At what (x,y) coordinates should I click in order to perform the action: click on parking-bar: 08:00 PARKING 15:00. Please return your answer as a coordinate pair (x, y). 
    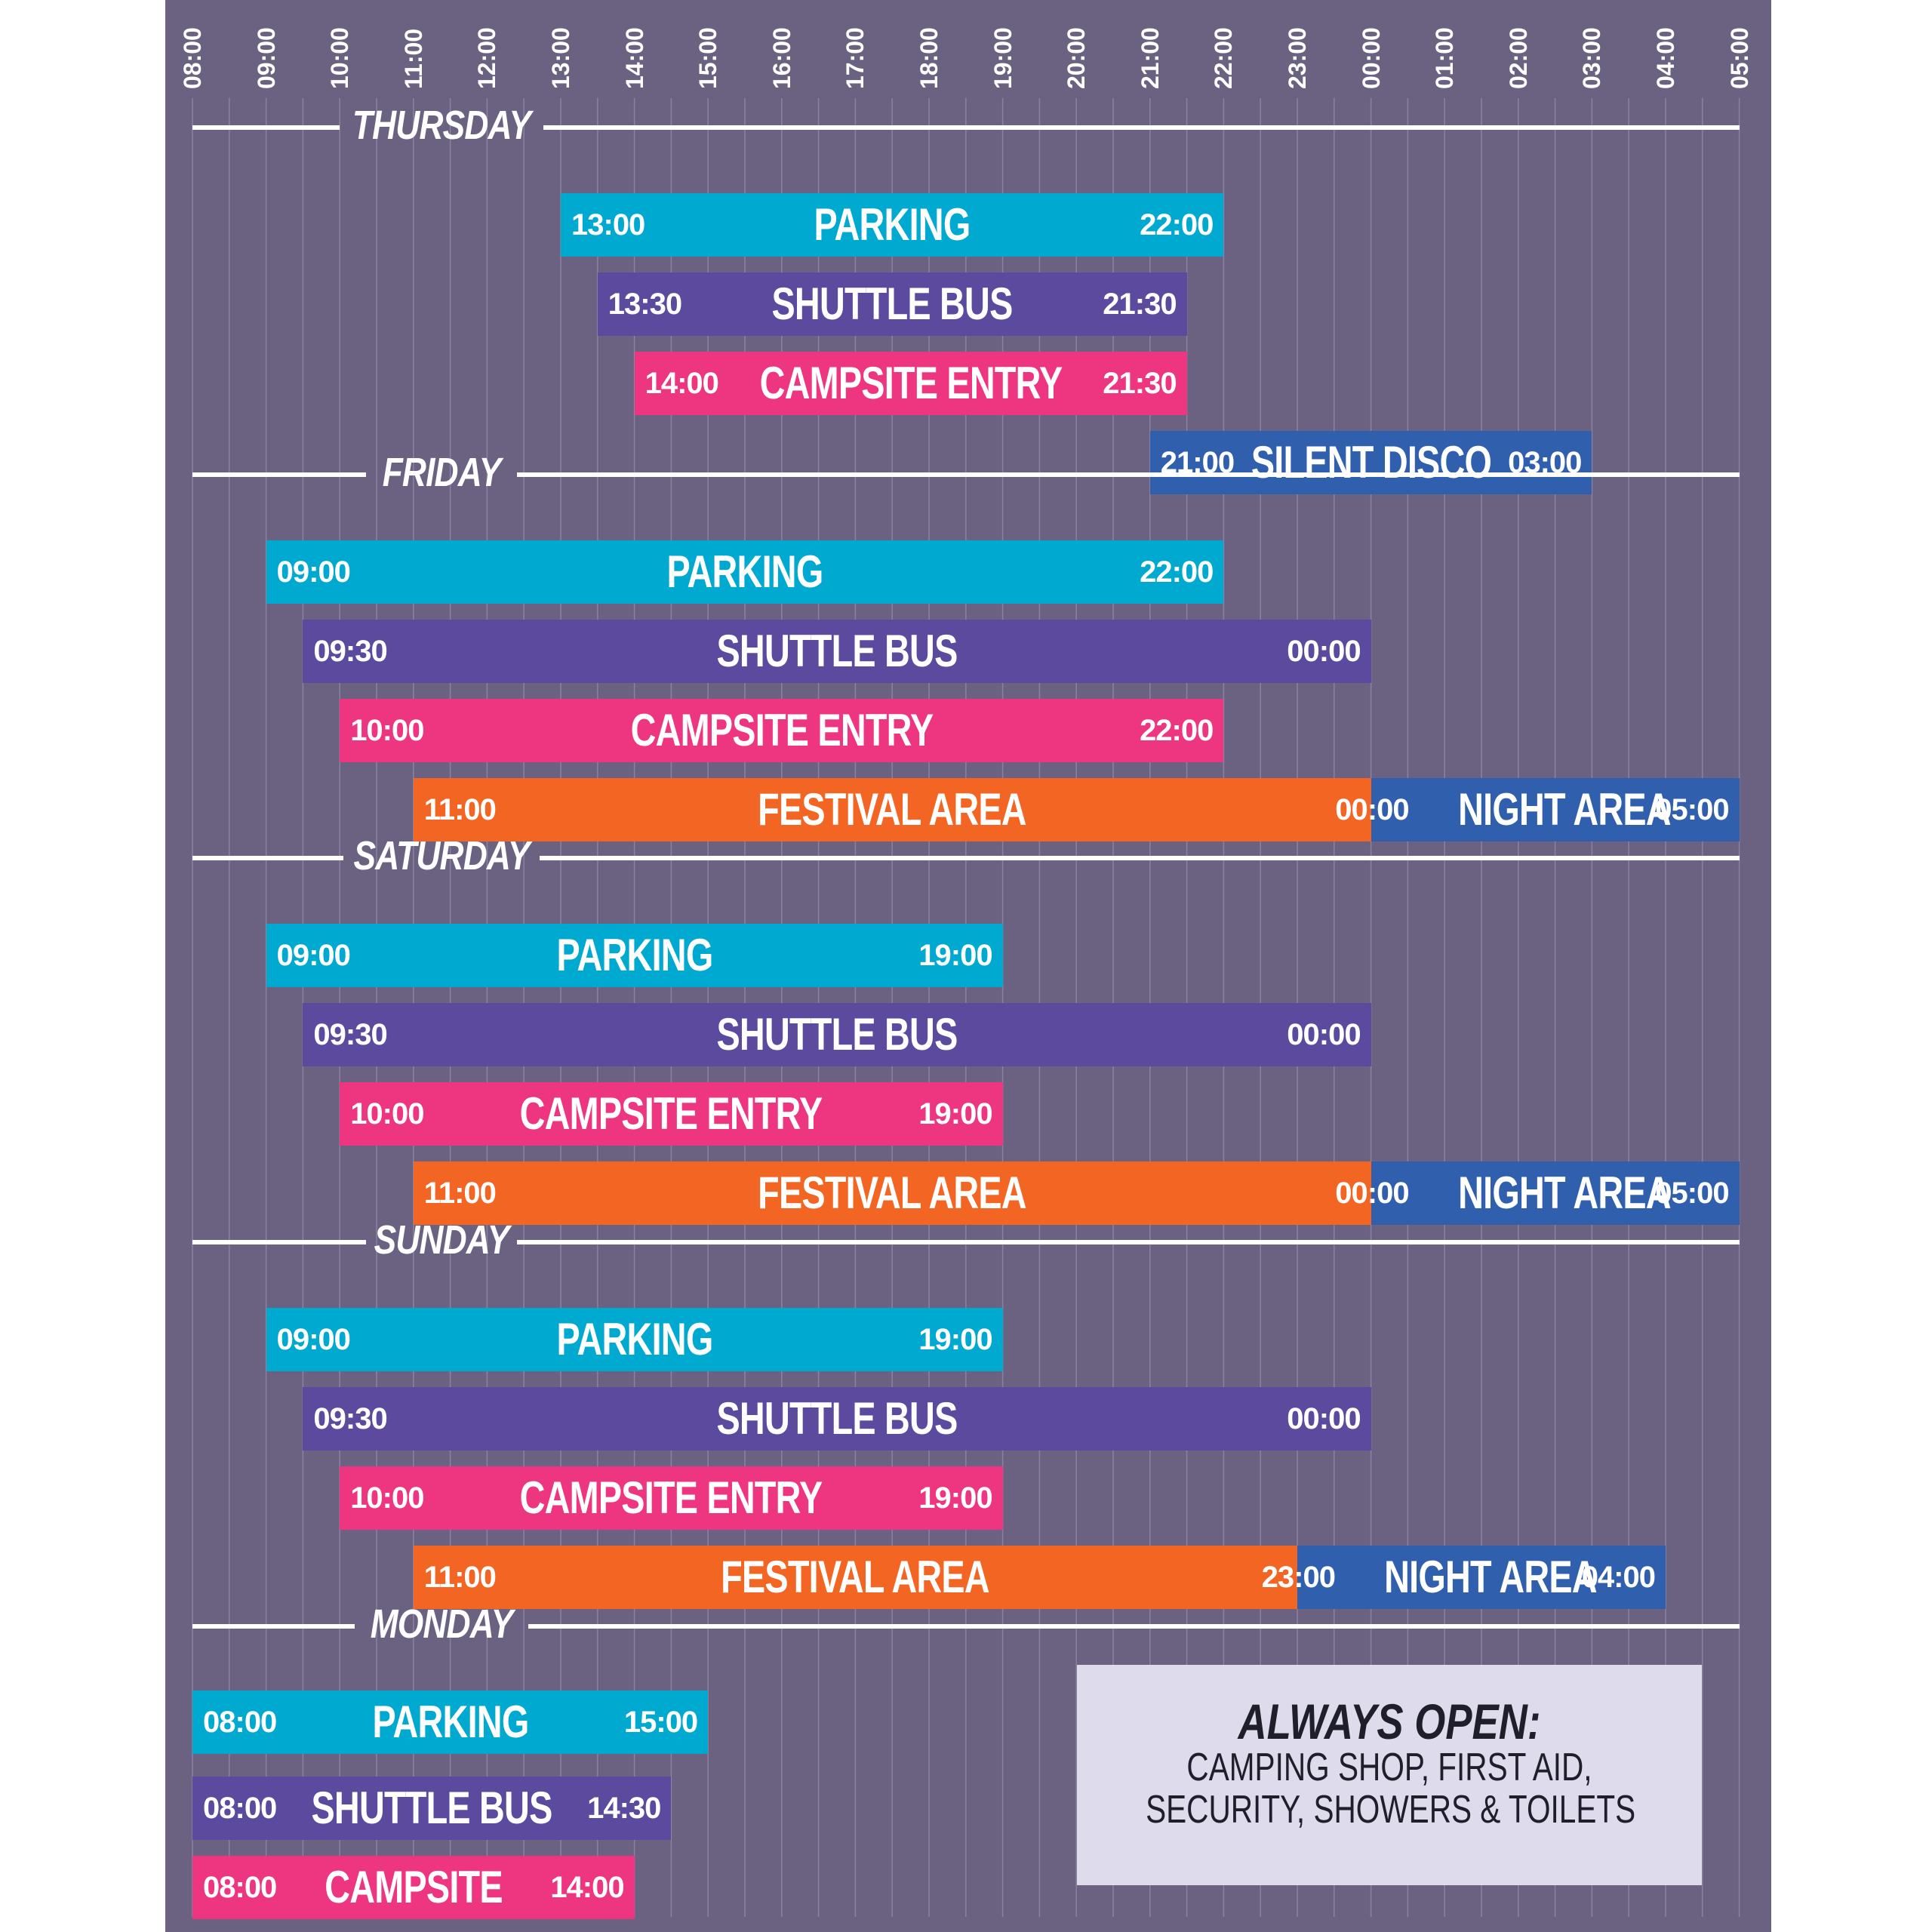
    Looking at the image, I should click on (450, 1722).